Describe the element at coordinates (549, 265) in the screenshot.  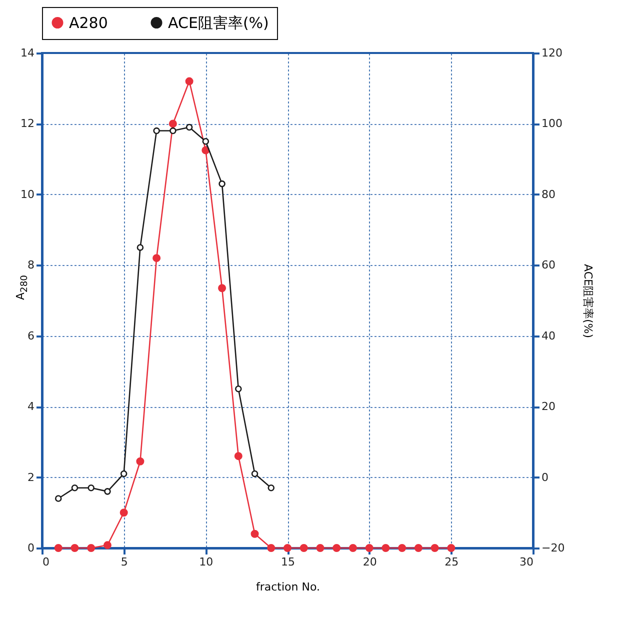
I see `y2-tick-label: 60` at that location.